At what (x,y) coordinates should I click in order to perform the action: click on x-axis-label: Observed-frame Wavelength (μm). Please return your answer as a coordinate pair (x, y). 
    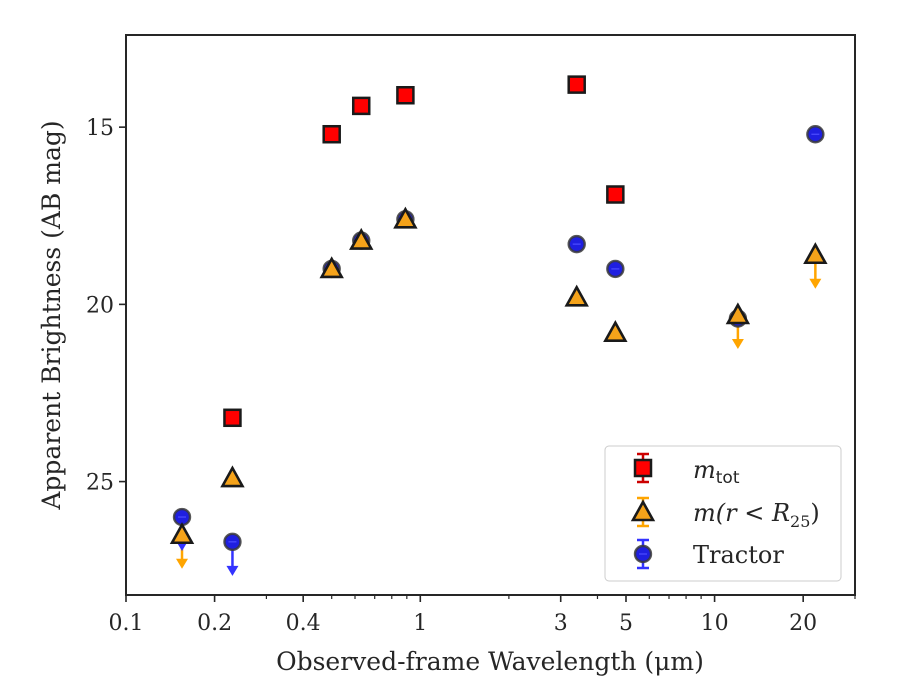
    Looking at the image, I should click on (490, 661).